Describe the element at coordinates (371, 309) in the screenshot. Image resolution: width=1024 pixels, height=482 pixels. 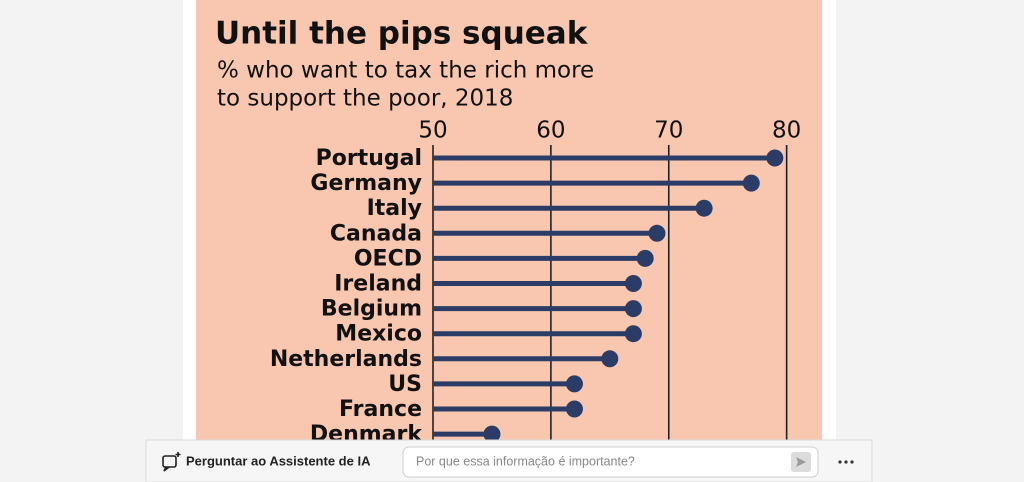
I see `y-tick-label: Belgium` at that location.